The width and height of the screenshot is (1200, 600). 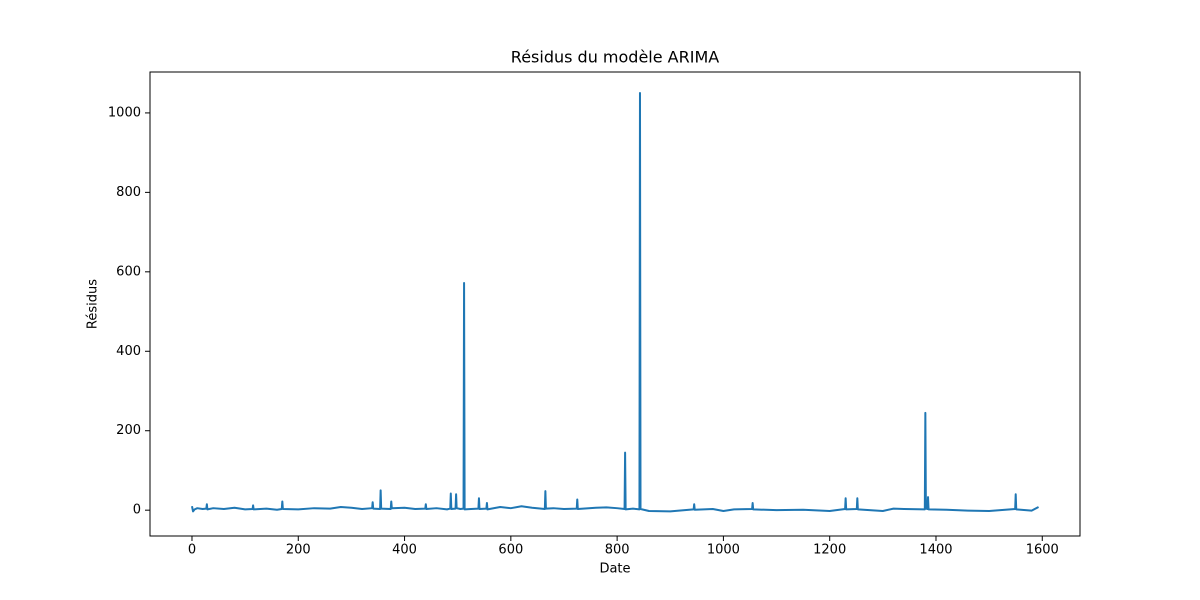 What do you see at coordinates (617, 550) in the screenshot?
I see `x-tick-label: 800` at bounding box center [617, 550].